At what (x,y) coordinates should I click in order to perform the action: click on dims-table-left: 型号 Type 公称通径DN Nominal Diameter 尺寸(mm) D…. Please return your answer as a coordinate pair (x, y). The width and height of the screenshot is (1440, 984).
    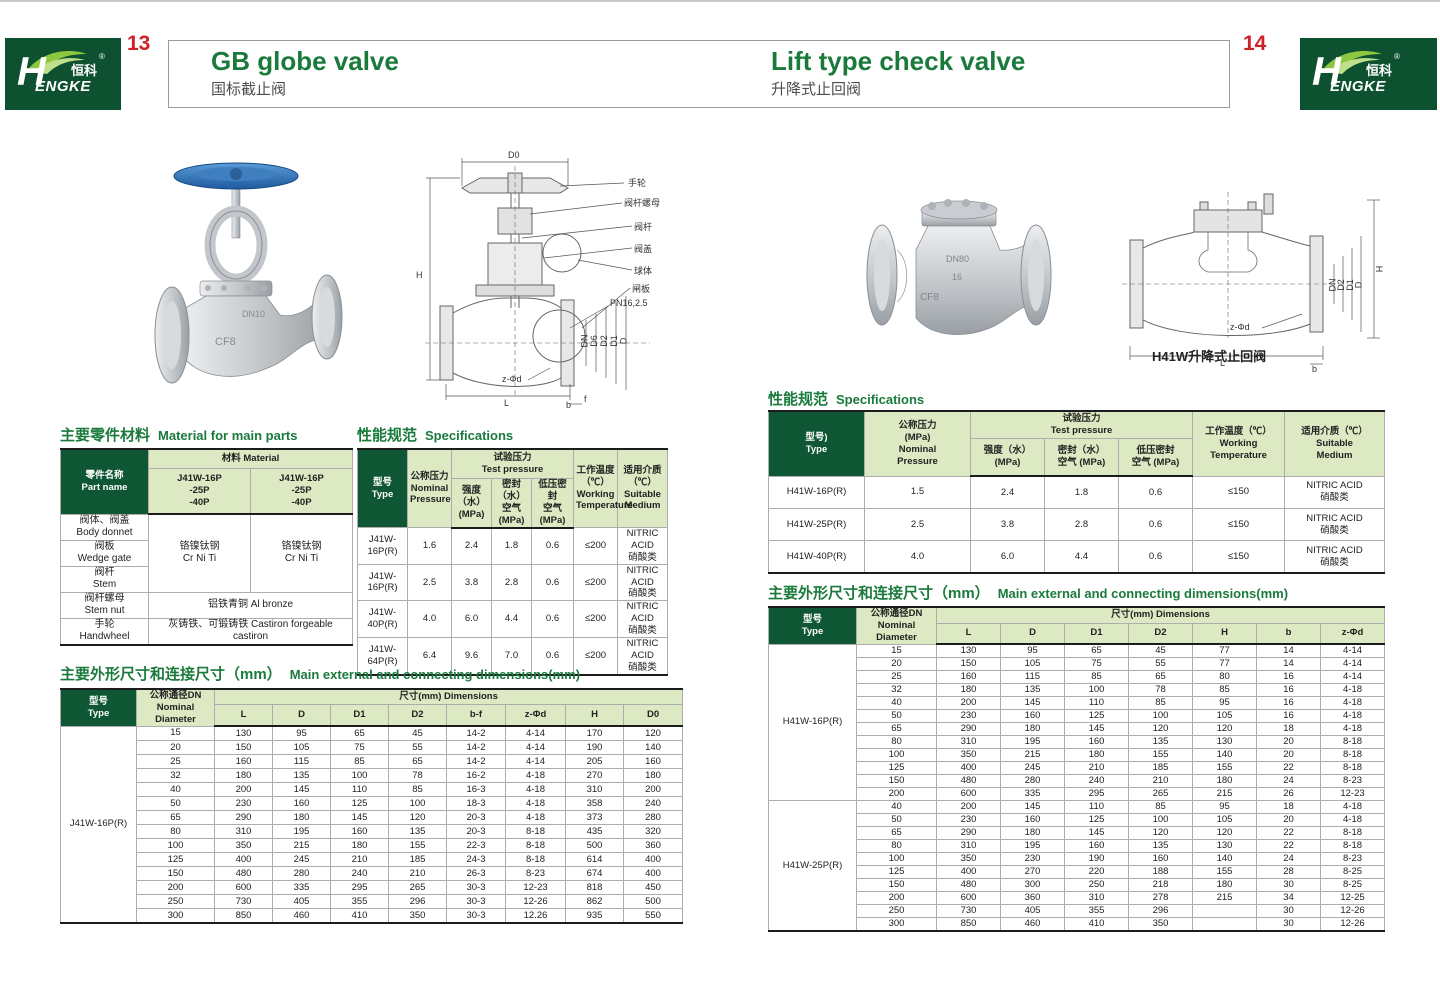
    Looking at the image, I should click on (372, 806).